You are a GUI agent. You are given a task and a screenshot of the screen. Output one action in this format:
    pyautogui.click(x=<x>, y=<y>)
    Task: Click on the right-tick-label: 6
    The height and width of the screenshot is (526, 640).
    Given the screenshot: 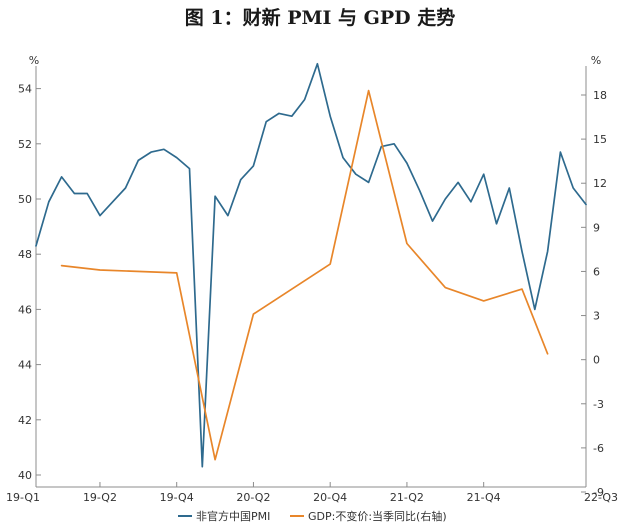 What is the action you would take?
    pyautogui.click(x=596, y=271)
    